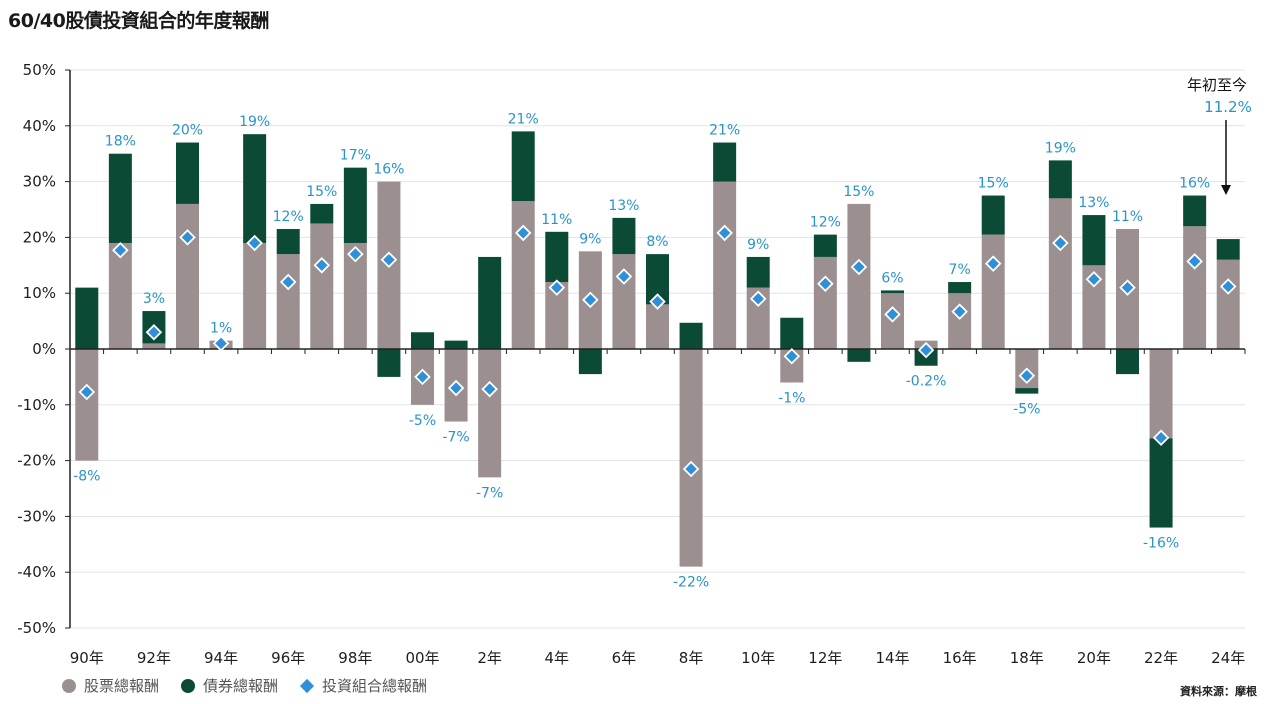 The width and height of the screenshot is (1267, 704). What do you see at coordinates (36, 516) in the screenshot?
I see `y-tick-label: -30%` at bounding box center [36, 516].